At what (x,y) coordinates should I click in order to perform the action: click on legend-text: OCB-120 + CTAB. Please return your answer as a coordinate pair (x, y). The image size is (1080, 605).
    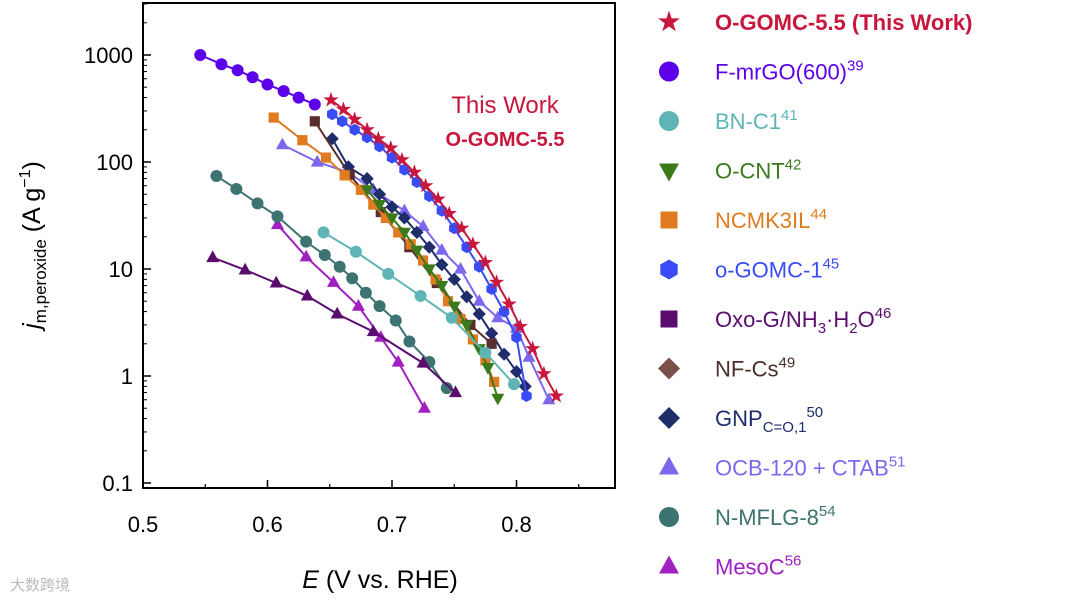
    Looking at the image, I should click on (802, 468).